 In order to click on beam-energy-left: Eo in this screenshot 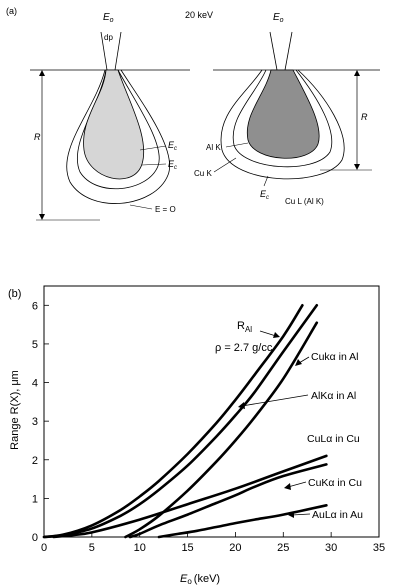, I will do `click(108, 18)`.